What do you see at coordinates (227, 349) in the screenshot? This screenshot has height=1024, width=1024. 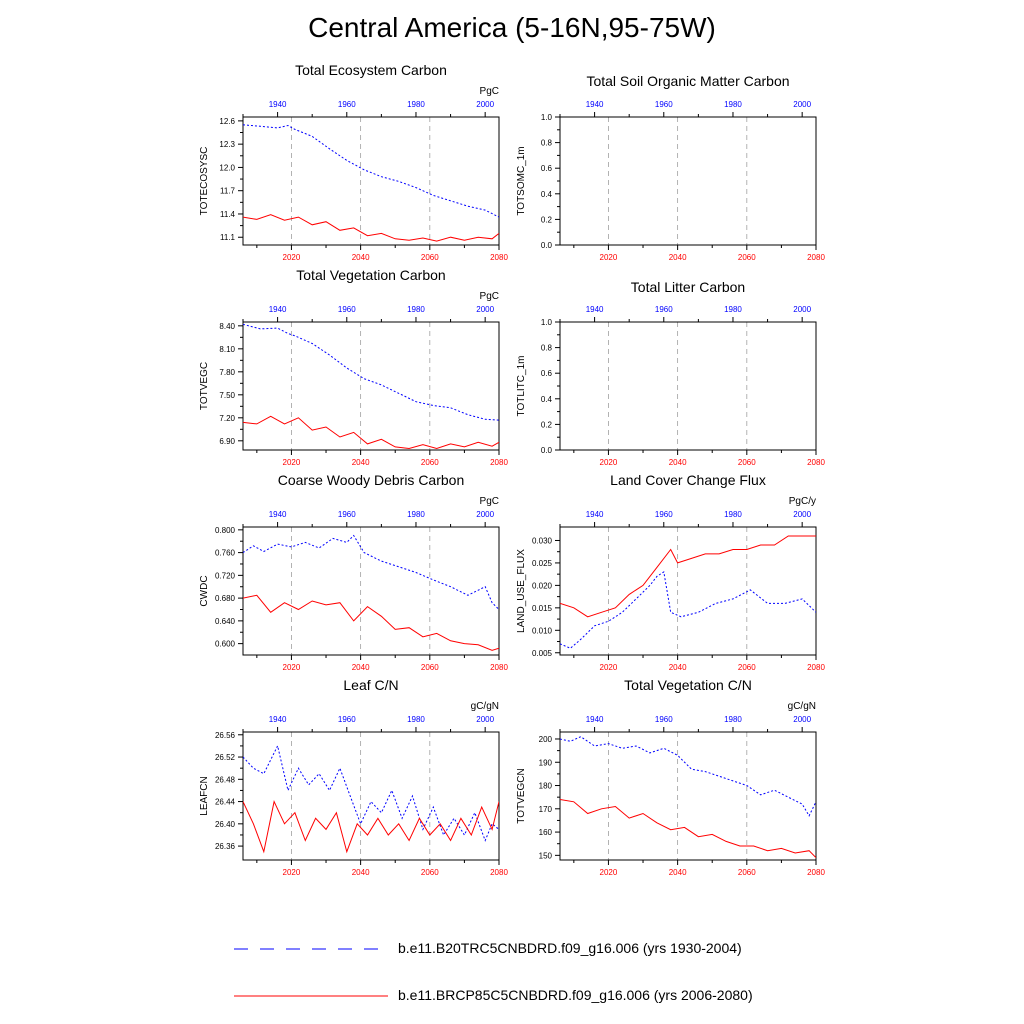 I see `y-tick-label: 8.10` at bounding box center [227, 349].